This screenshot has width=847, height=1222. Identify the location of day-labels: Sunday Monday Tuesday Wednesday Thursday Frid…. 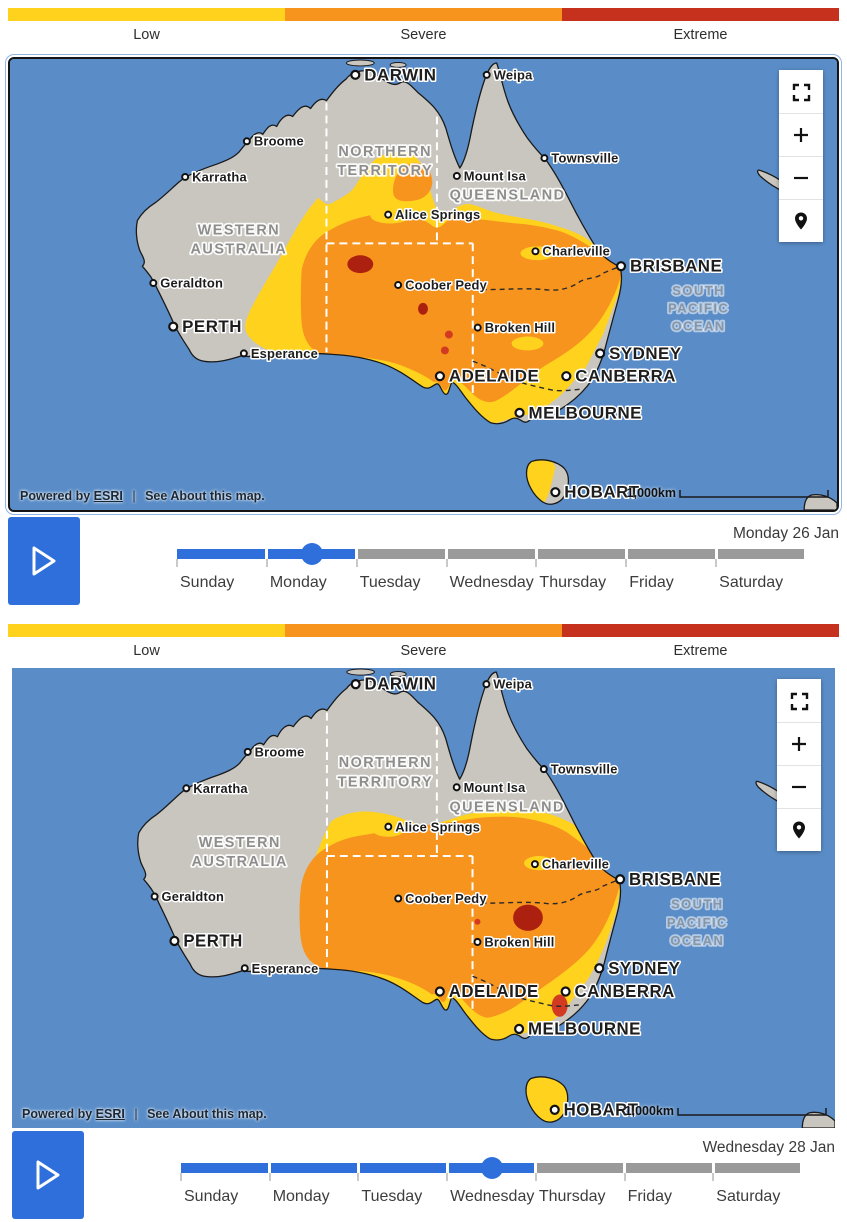
(491, 583).